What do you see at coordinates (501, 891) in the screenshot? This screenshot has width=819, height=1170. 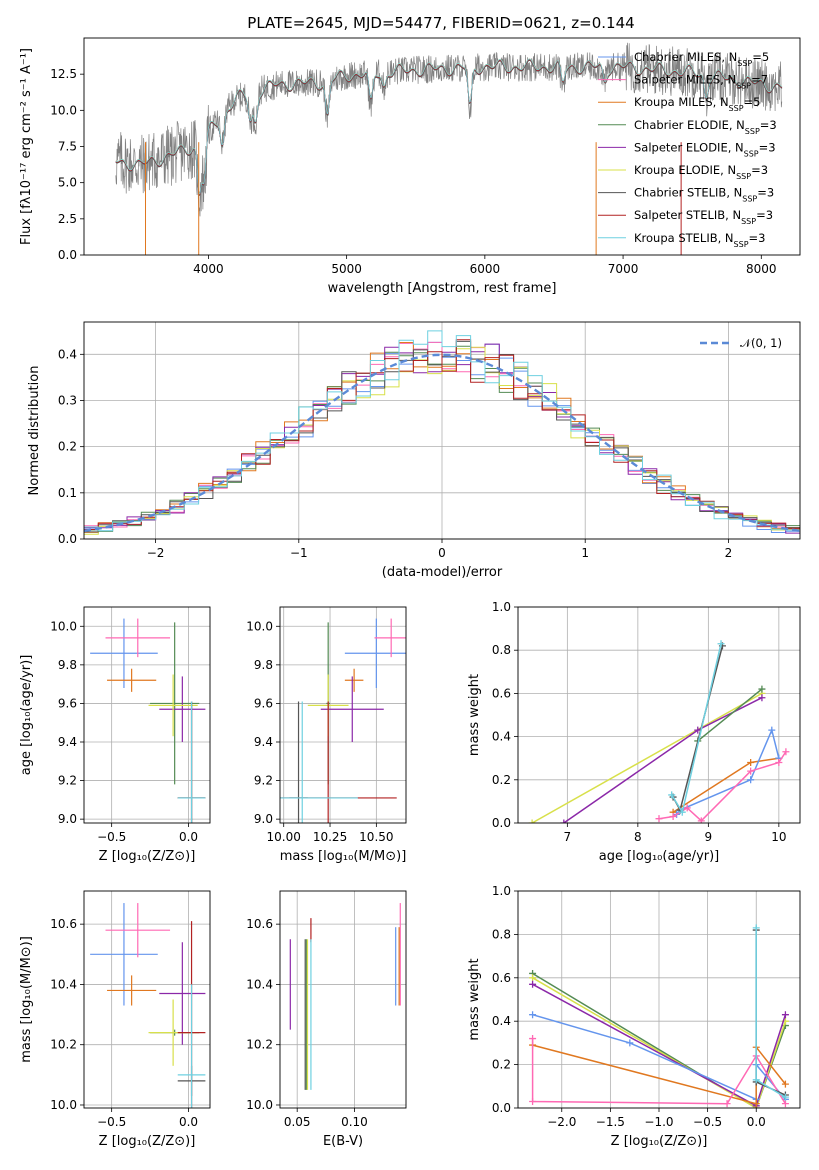 I see `y-tick-label: 1.0` at bounding box center [501, 891].